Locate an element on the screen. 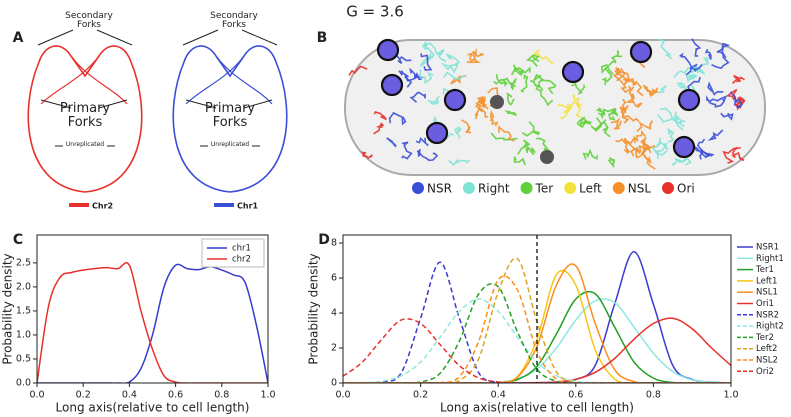 Image resolution: width=791 pixels, height=417 pixels. chromosome-name: Chr1 is located at coordinates (248, 206).